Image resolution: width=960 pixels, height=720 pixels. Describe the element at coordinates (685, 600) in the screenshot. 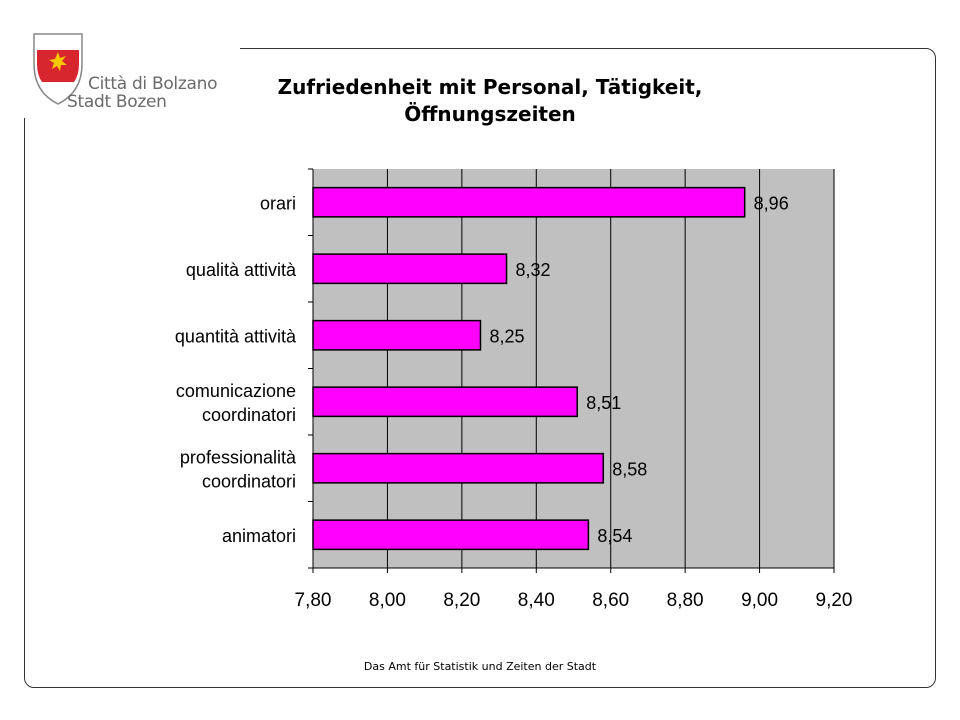

I see `x-tick-label: 8,80` at that location.